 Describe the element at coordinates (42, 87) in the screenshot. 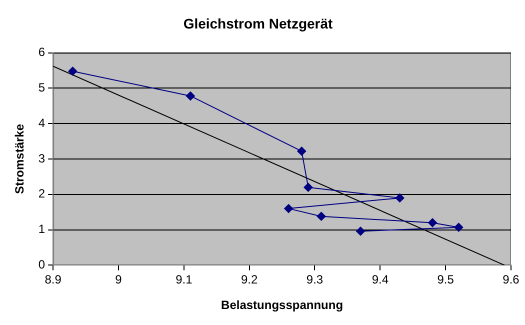

I see `y-tick-label: 5` at that location.